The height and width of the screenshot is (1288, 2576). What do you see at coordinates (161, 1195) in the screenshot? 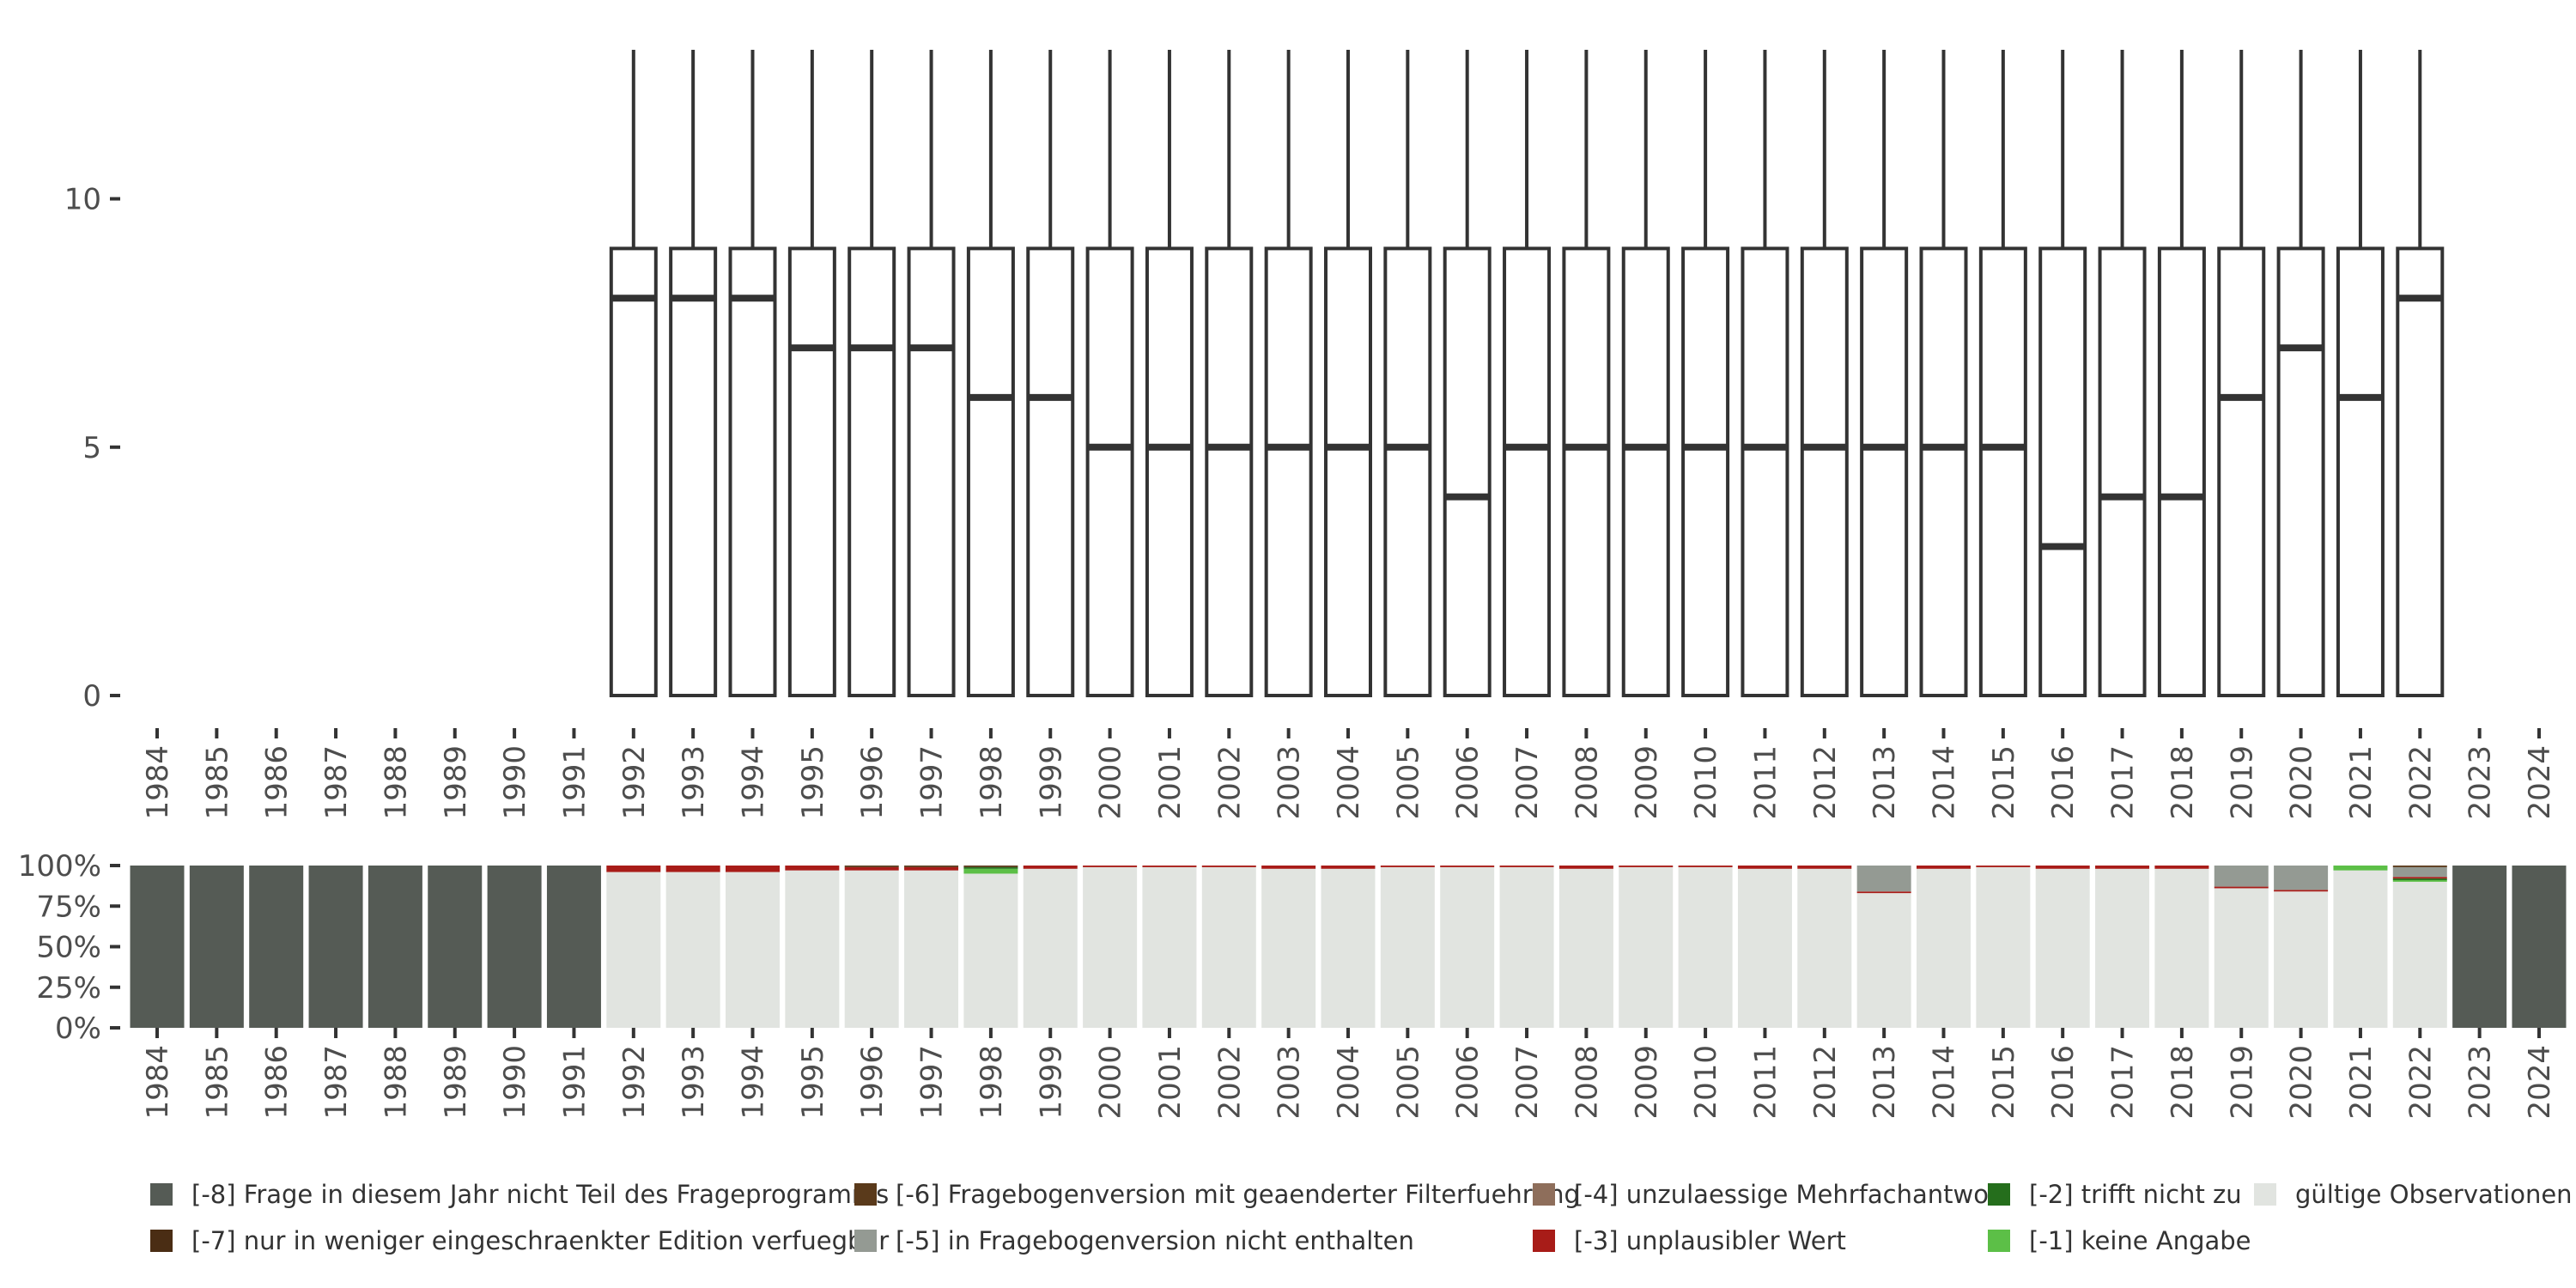
I see `legend-swatch-m8` at bounding box center [161, 1195].